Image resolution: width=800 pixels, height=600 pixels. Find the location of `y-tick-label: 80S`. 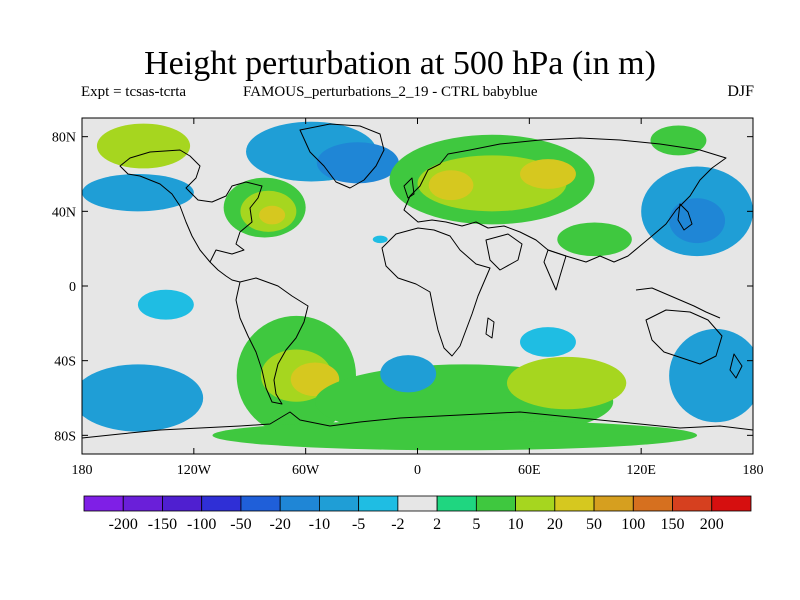

y-tick-label: 80S is located at coordinates (65, 436).